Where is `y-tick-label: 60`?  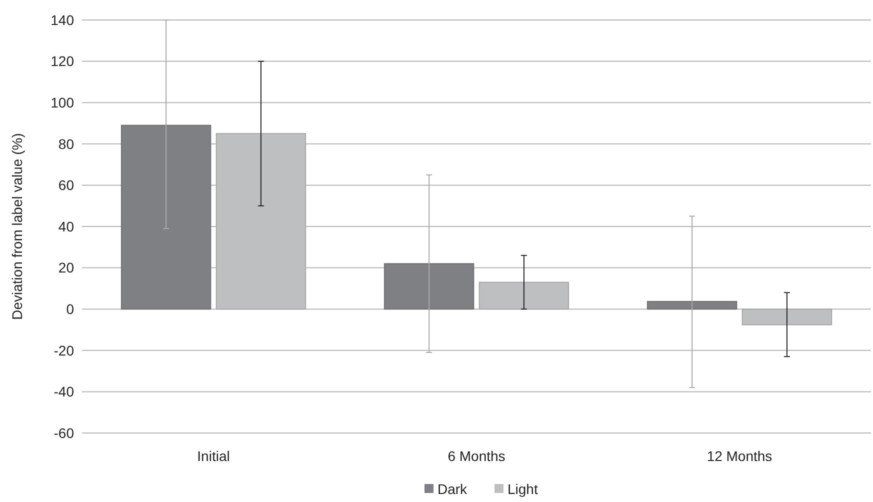
y-tick-label: 60 is located at coordinates (66, 185).